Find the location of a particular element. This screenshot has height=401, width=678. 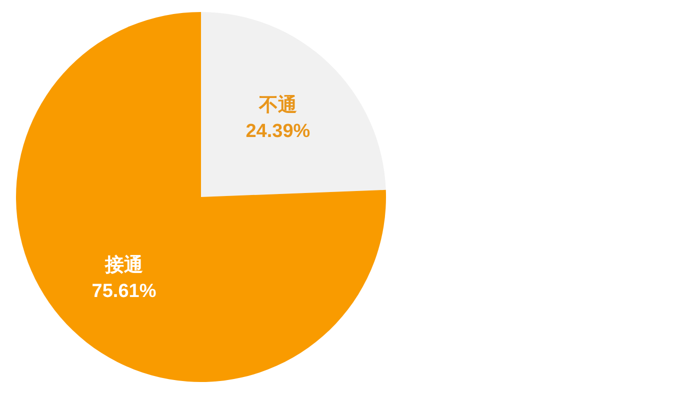

slice-label: 不通 is located at coordinates (277, 105).